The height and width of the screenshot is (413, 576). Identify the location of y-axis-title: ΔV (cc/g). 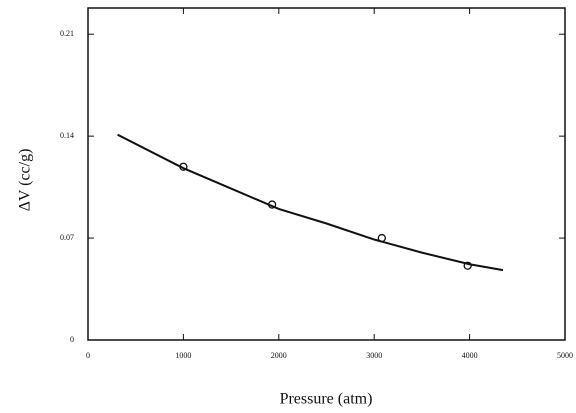
(25, 180).